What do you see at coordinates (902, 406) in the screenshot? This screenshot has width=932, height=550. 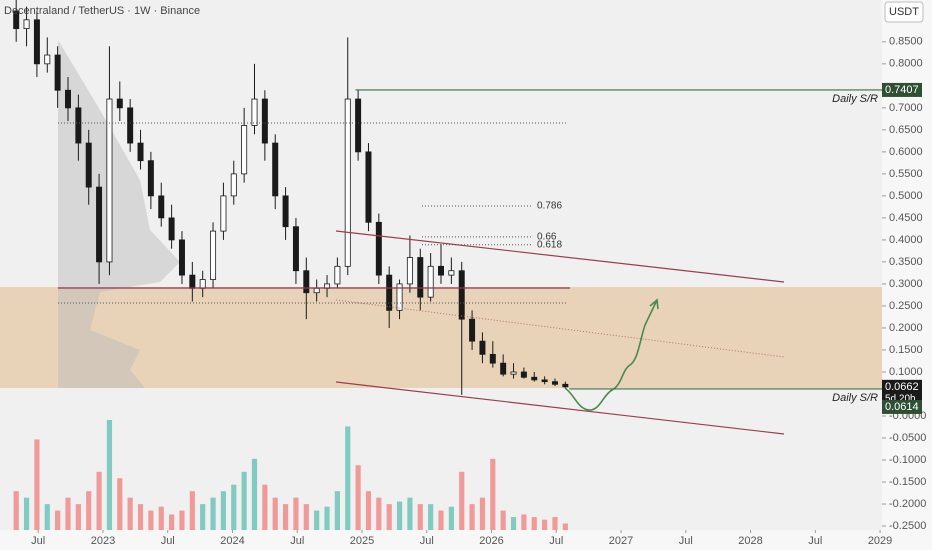 I see `level-price-label-box` at bounding box center [902, 406].